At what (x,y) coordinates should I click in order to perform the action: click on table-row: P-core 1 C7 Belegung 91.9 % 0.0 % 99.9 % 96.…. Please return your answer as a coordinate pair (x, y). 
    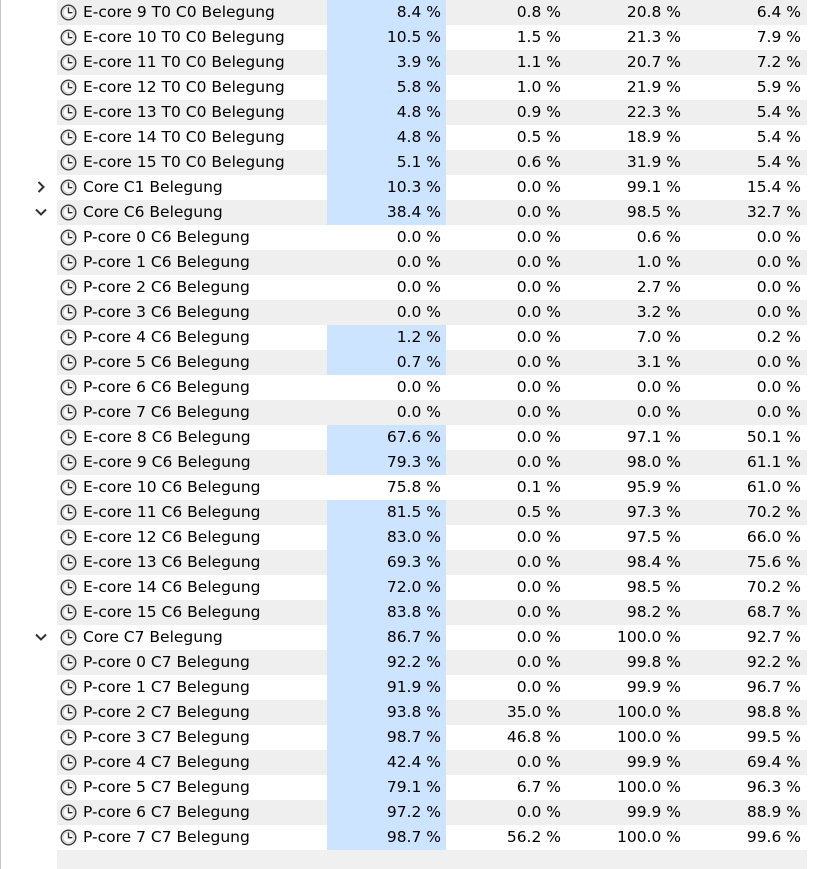
    Looking at the image, I should click on (408, 687).